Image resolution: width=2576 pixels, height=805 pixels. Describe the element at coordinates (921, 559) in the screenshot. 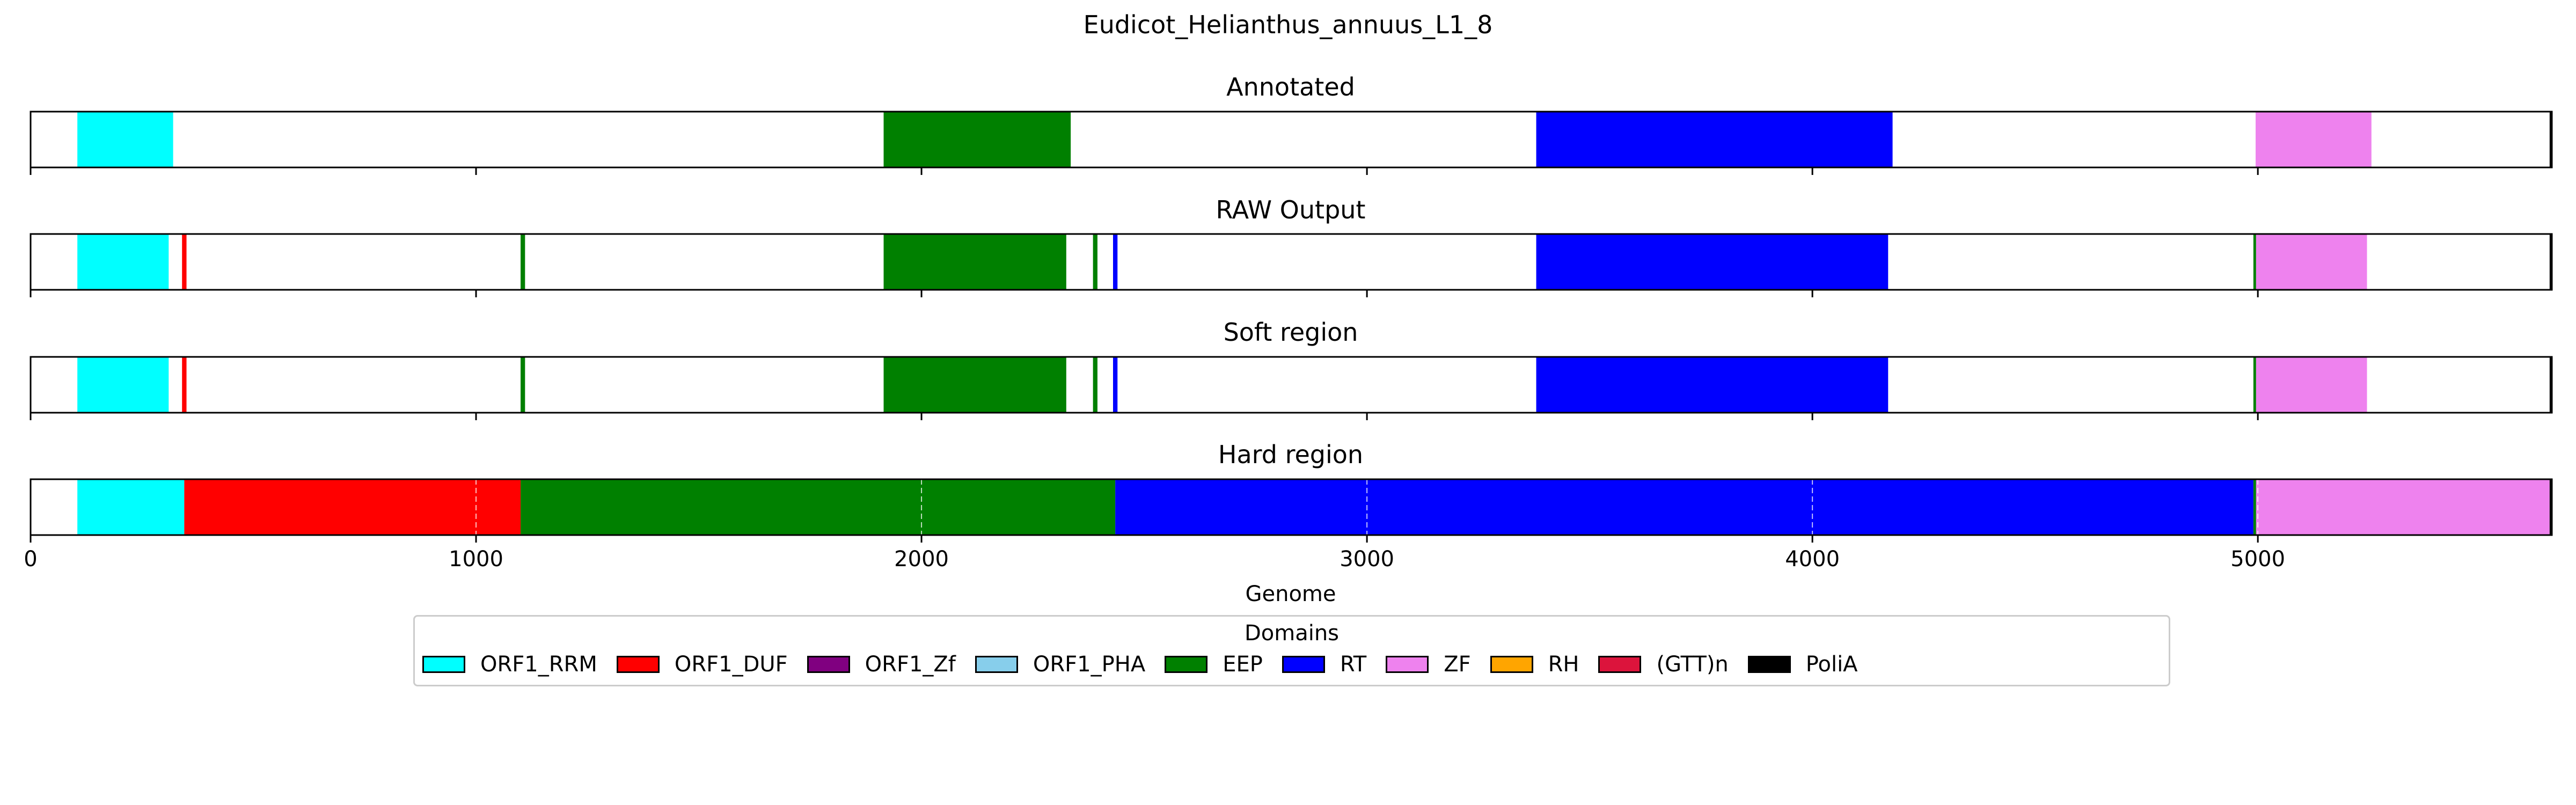

I see `x-tick-label: 2000` at that location.